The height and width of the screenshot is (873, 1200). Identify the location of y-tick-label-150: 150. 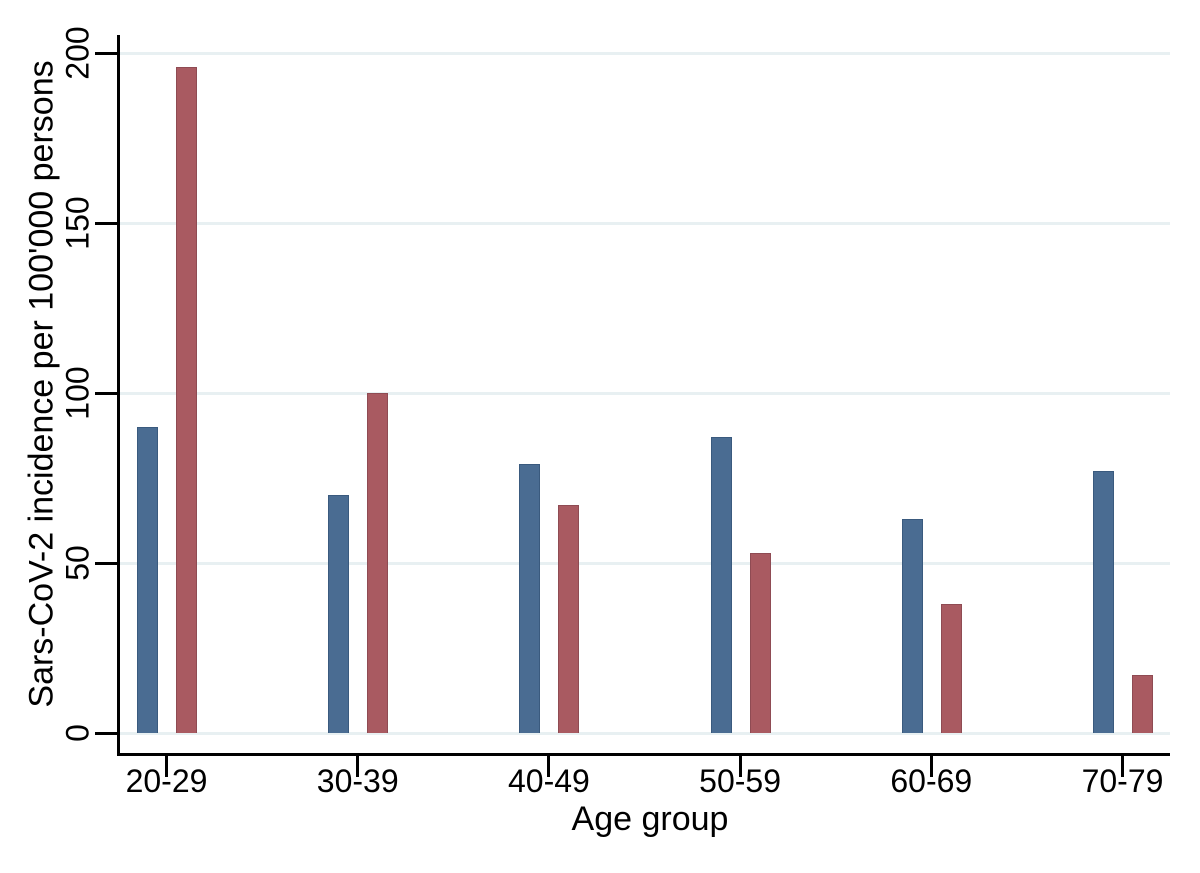
(77, 223).